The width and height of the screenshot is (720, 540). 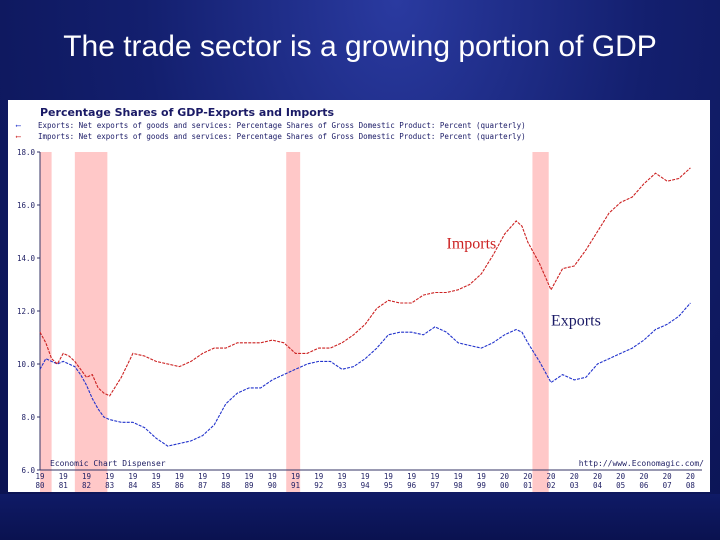 What do you see at coordinates (459, 485) in the screenshot?
I see `x-tick-label: 98` at bounding box center [459, 485].